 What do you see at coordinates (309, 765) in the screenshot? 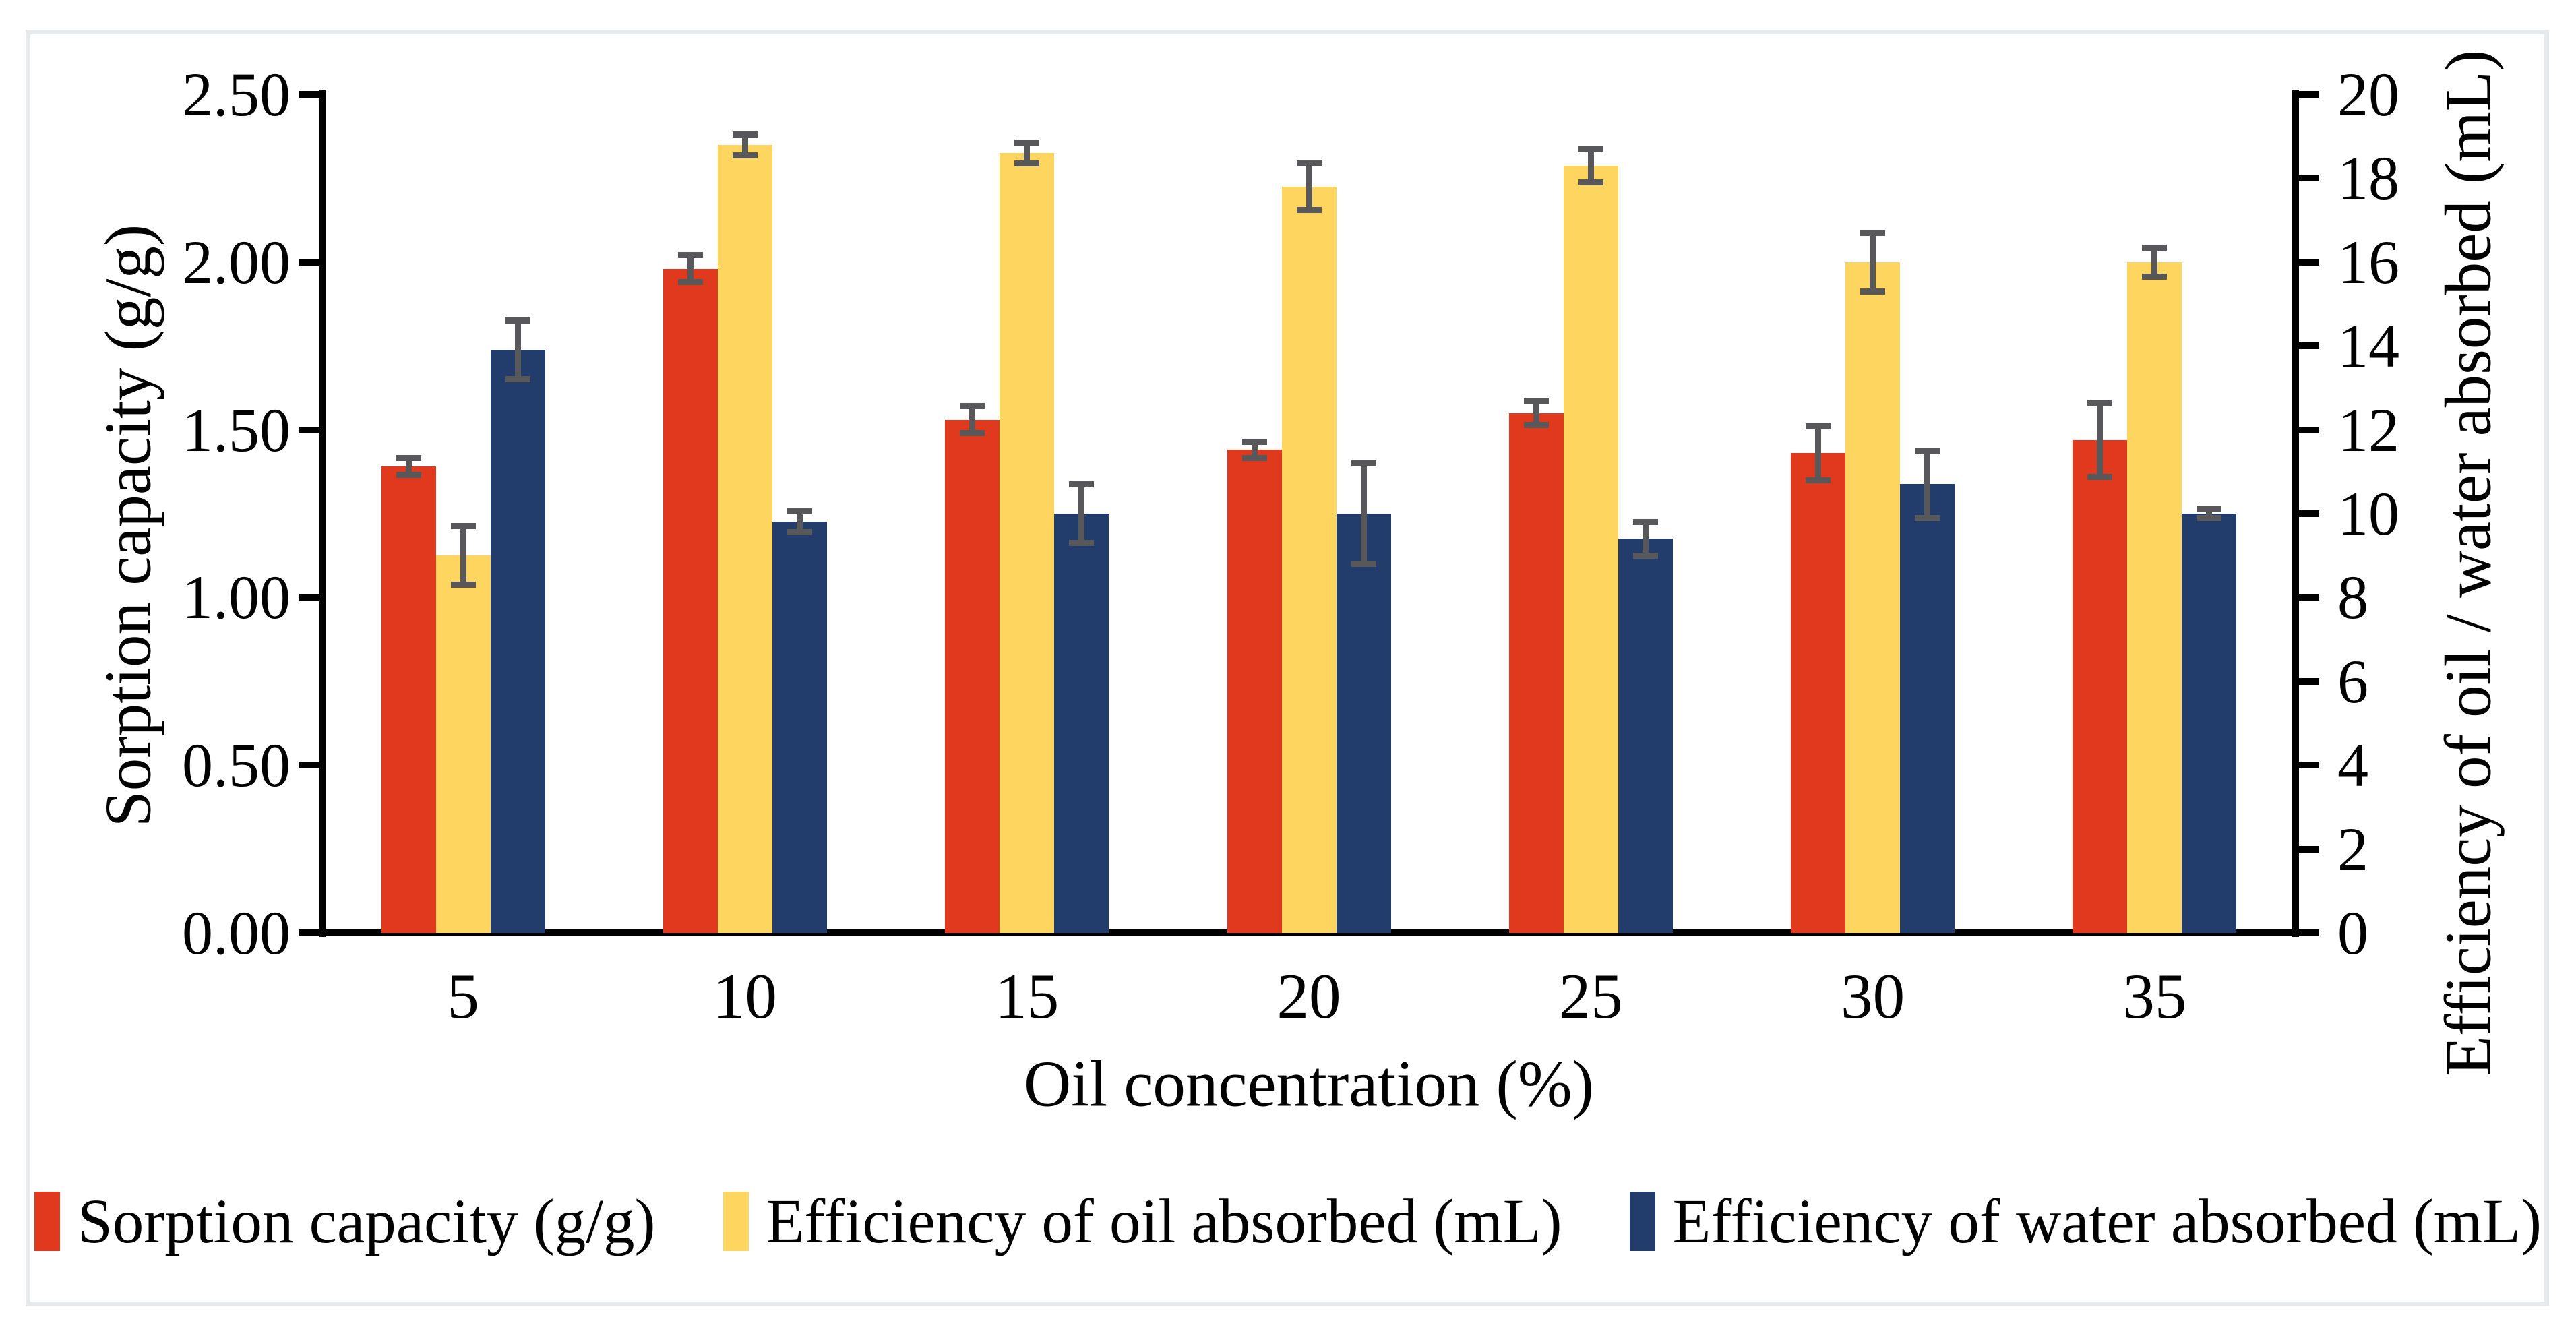
I see `left-axis-tick-0.50` at bounding box center [309, 765].